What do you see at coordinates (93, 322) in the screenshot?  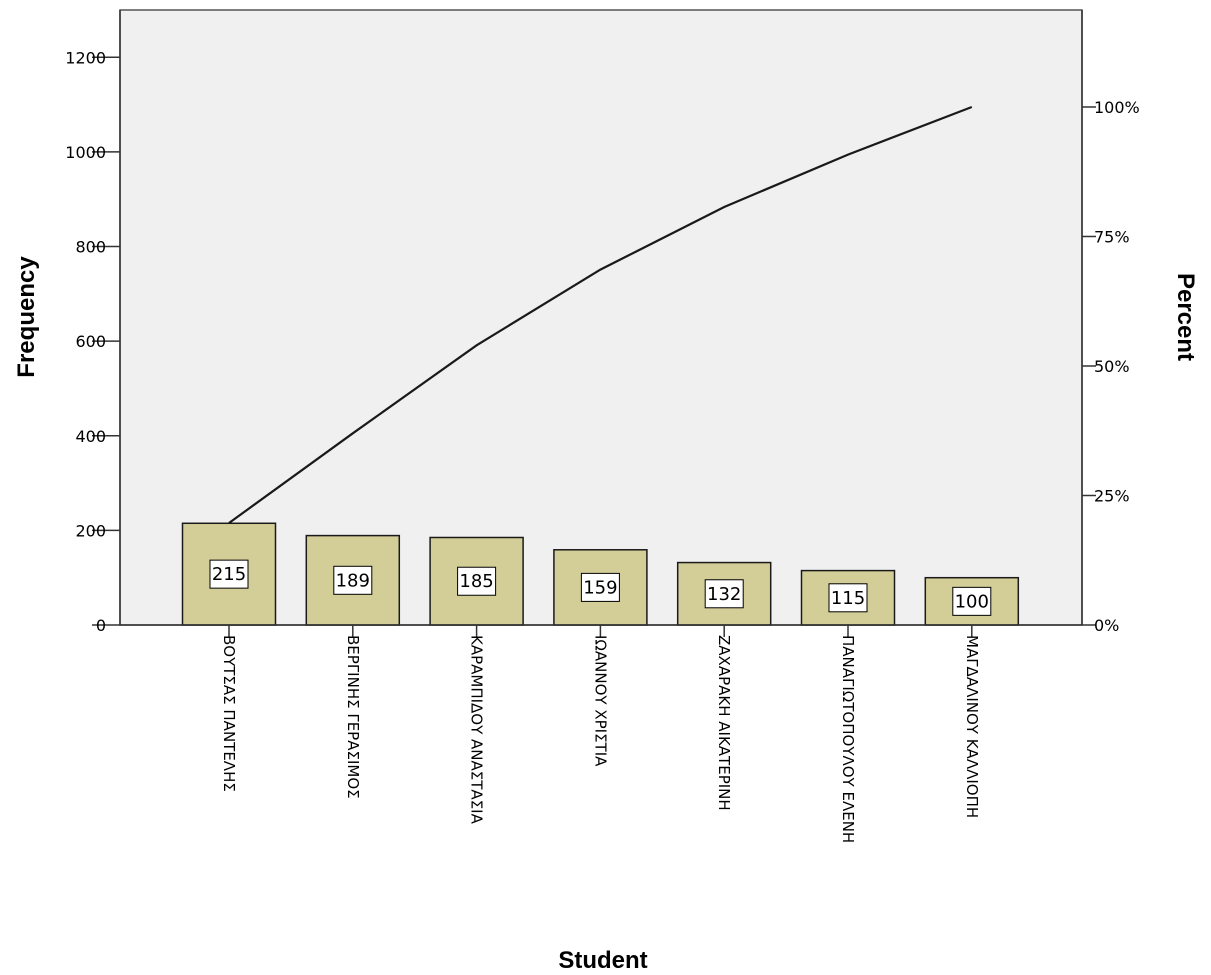 I see `y-axis-left: 0 200 400 600 800 1000 1200` at bounding box center [93, 322].